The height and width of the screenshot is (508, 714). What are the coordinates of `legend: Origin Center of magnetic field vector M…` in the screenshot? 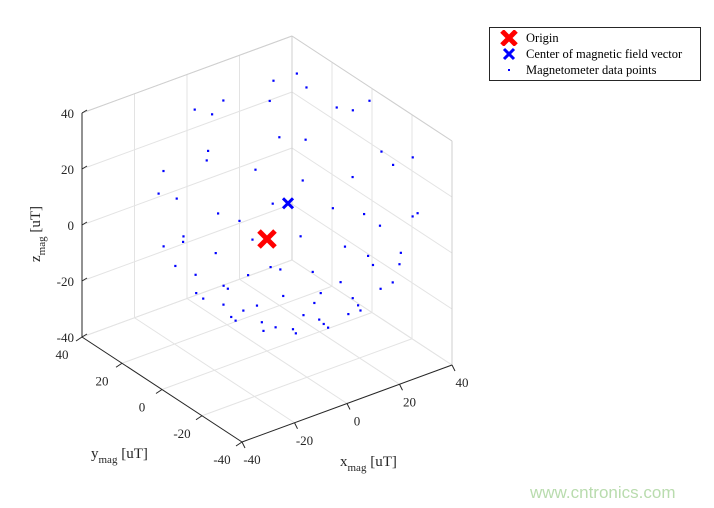 It's located at (595, 54).